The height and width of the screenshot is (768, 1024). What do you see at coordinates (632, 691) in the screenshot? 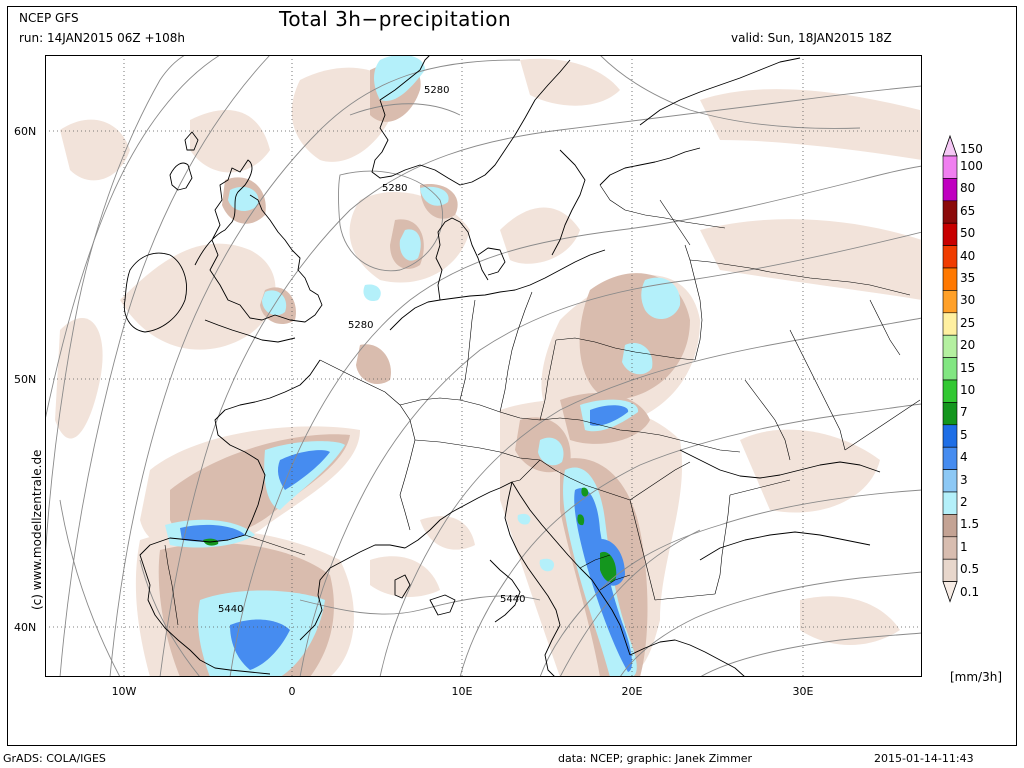
I see `lon-label-20e: 20E` at bounding box center [632, 691].